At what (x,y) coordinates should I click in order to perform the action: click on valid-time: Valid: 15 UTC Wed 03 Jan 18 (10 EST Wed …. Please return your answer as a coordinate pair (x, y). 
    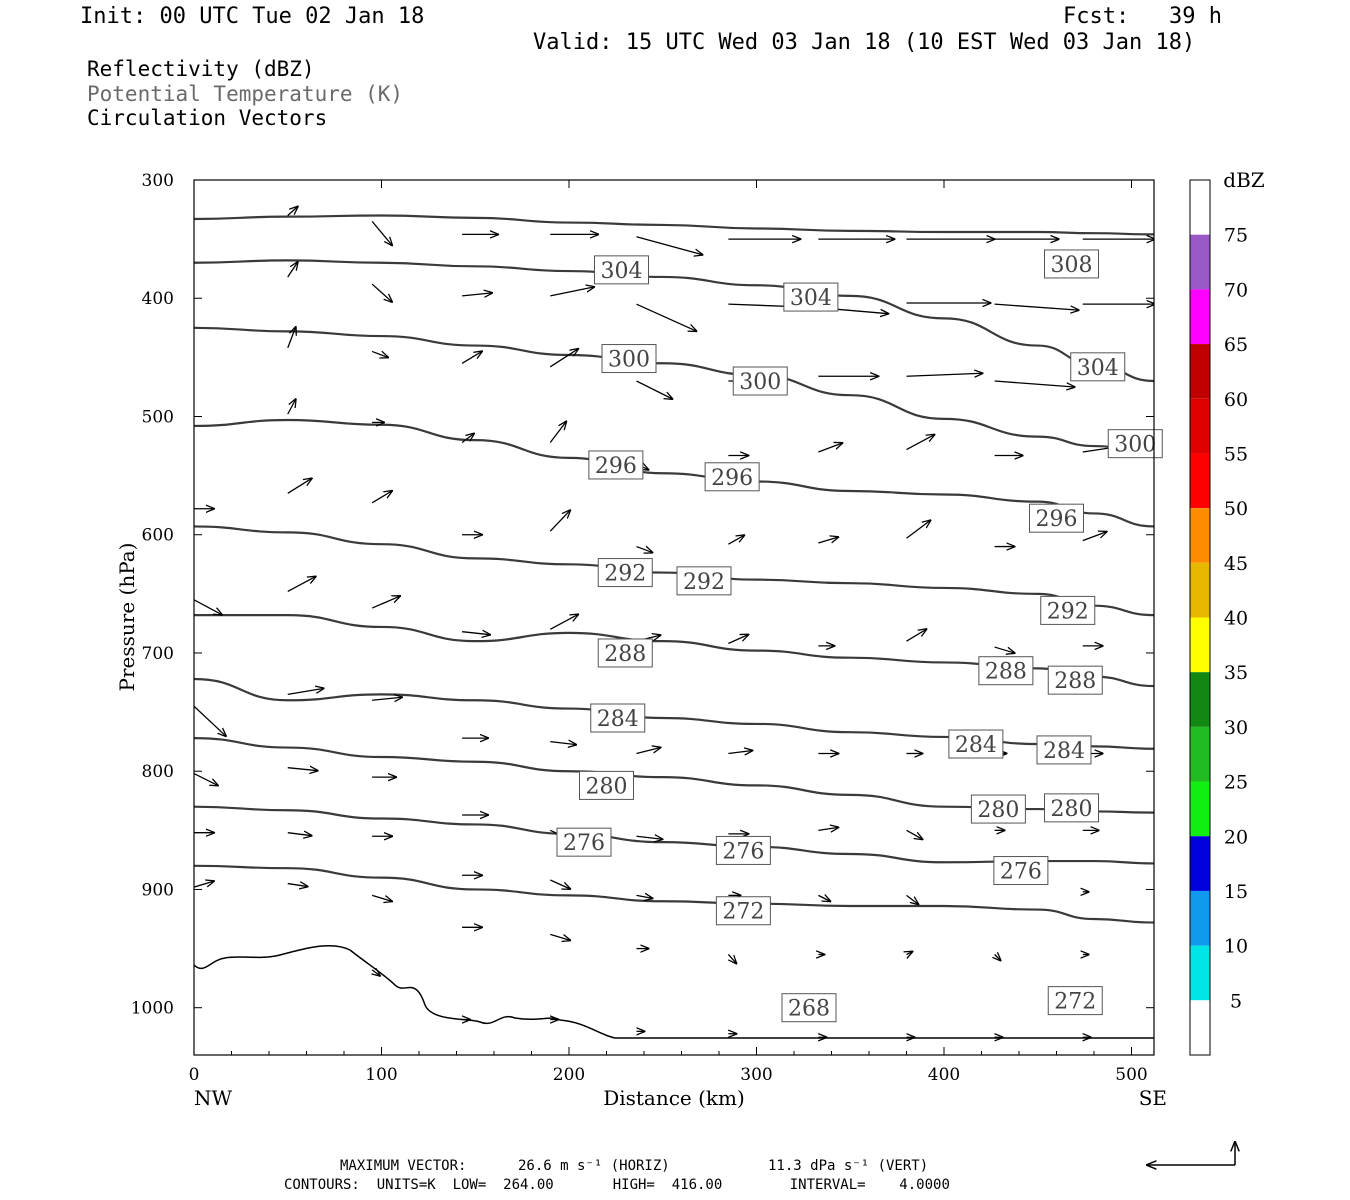
    Looking at the image, I should click on (864, 42).